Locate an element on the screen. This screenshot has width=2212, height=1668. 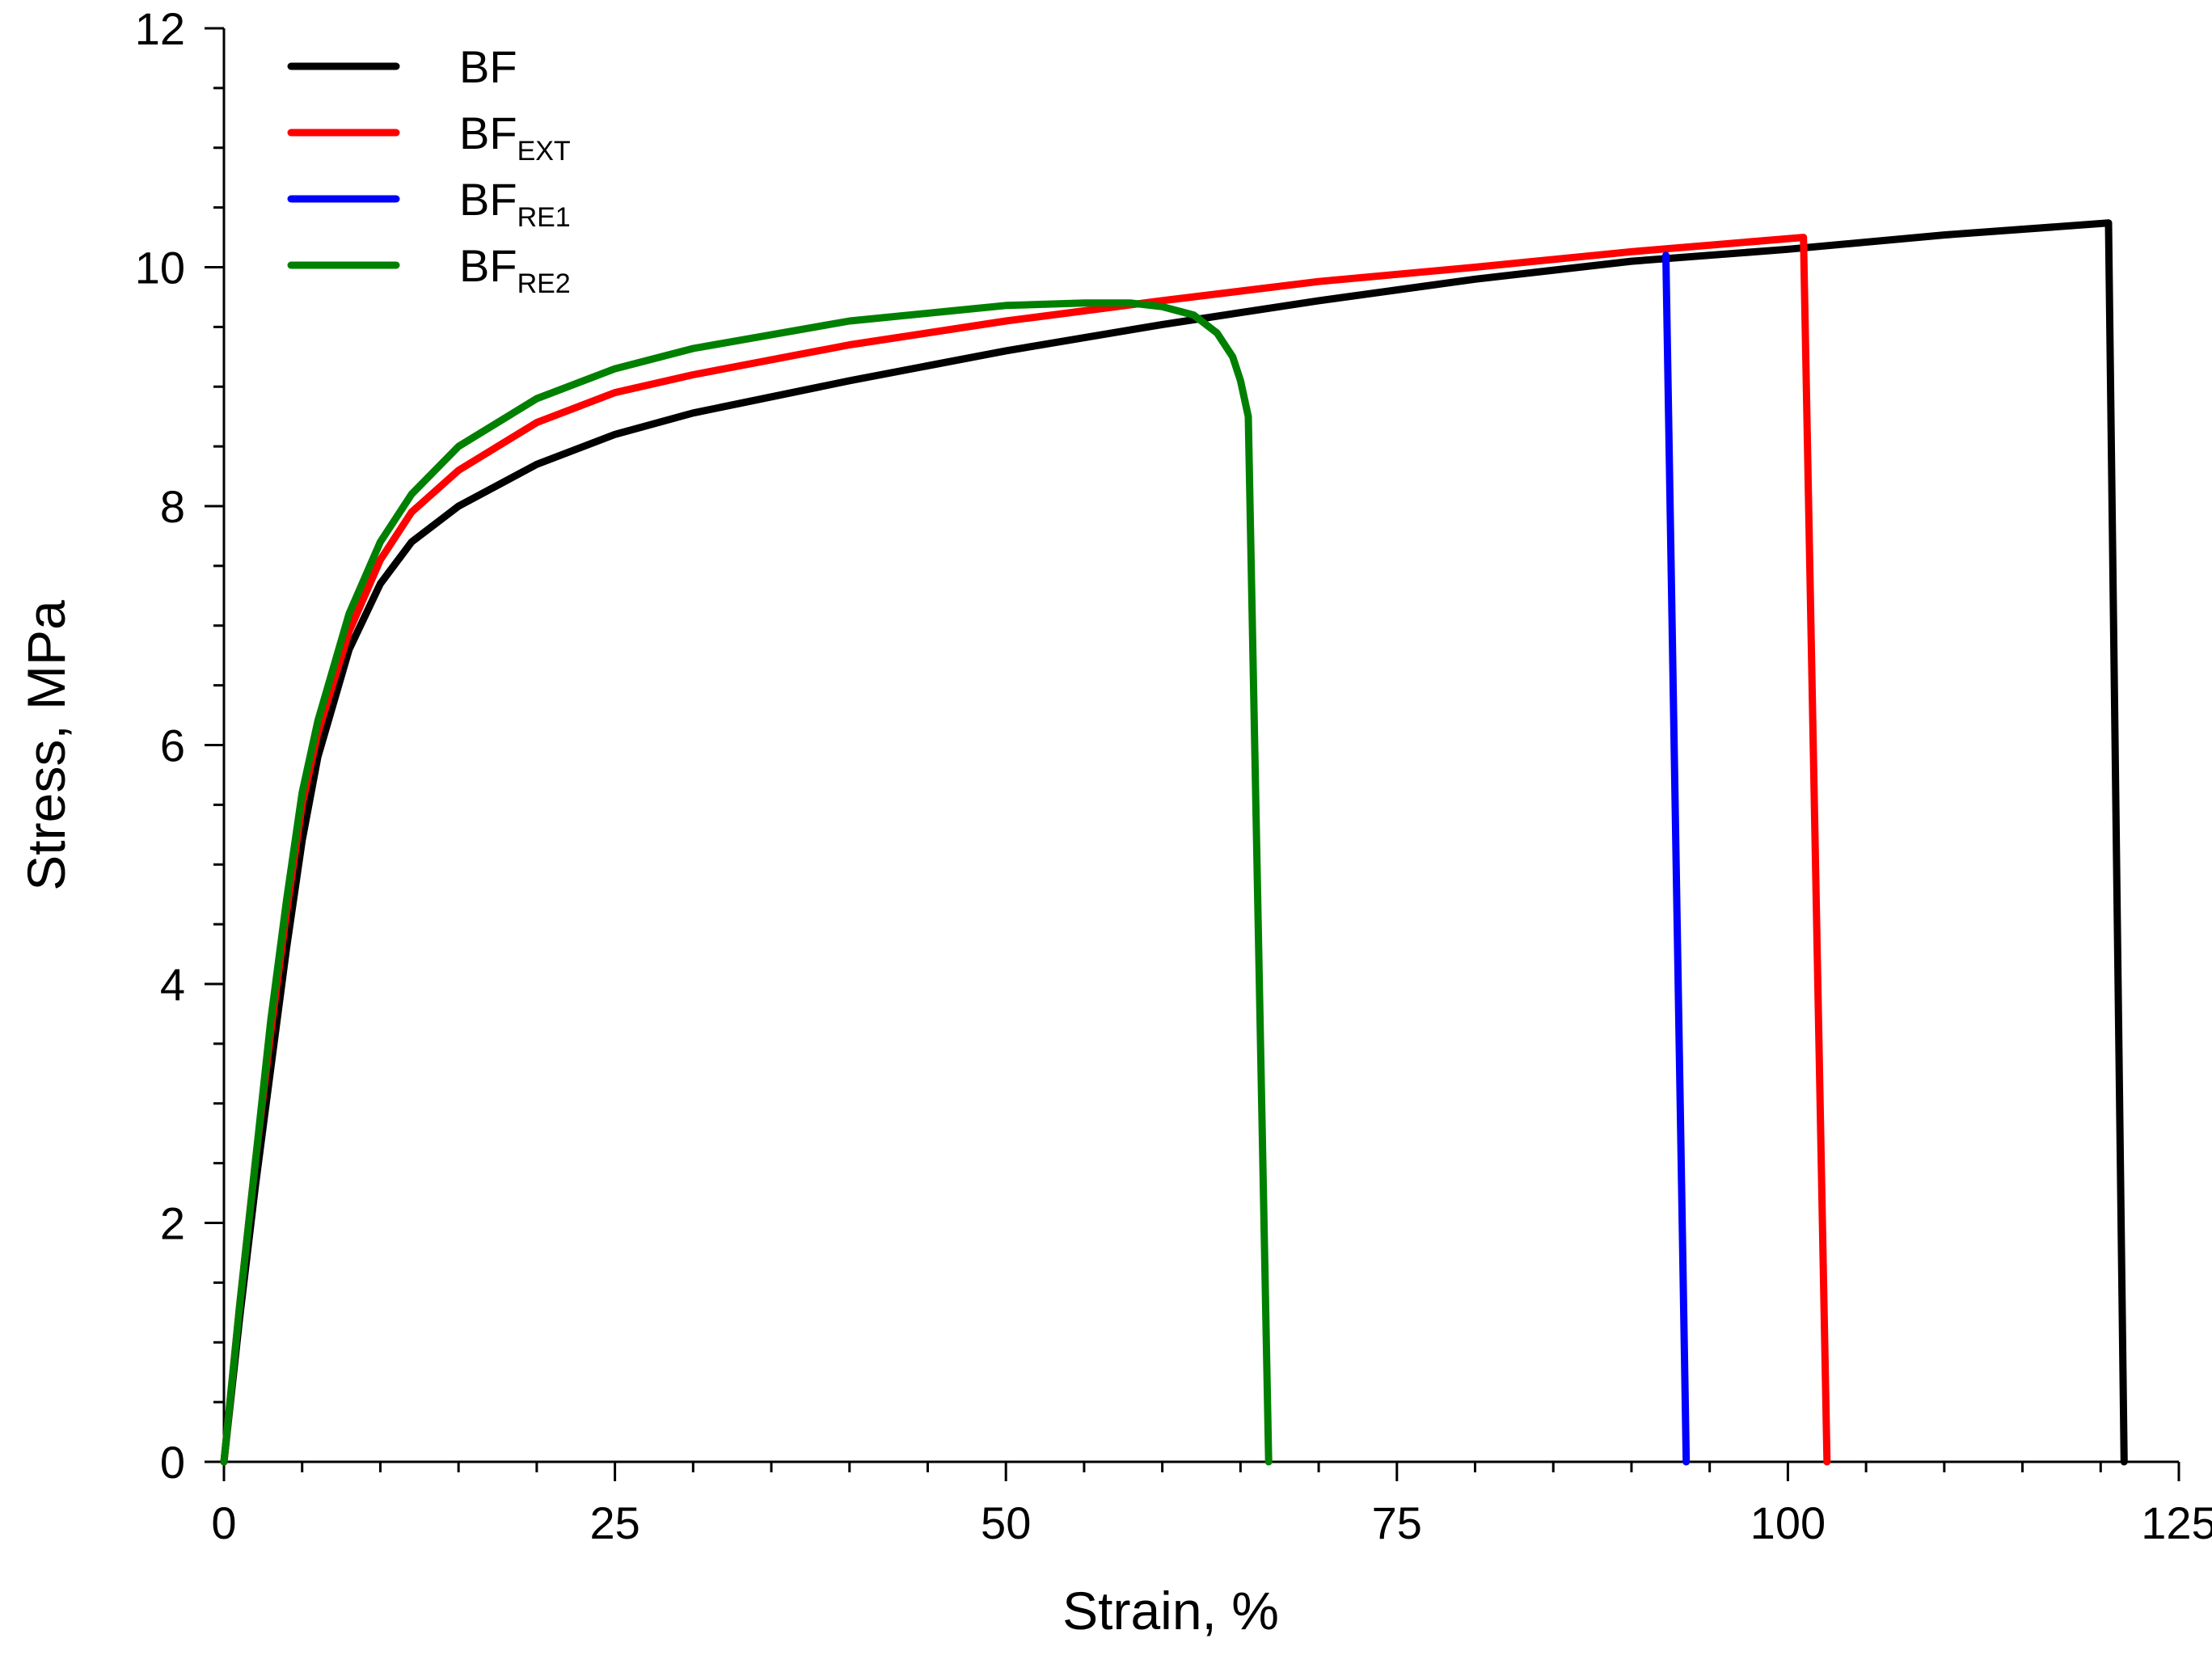
series-line-bf-re1 is located at coordinates (1677, 858).